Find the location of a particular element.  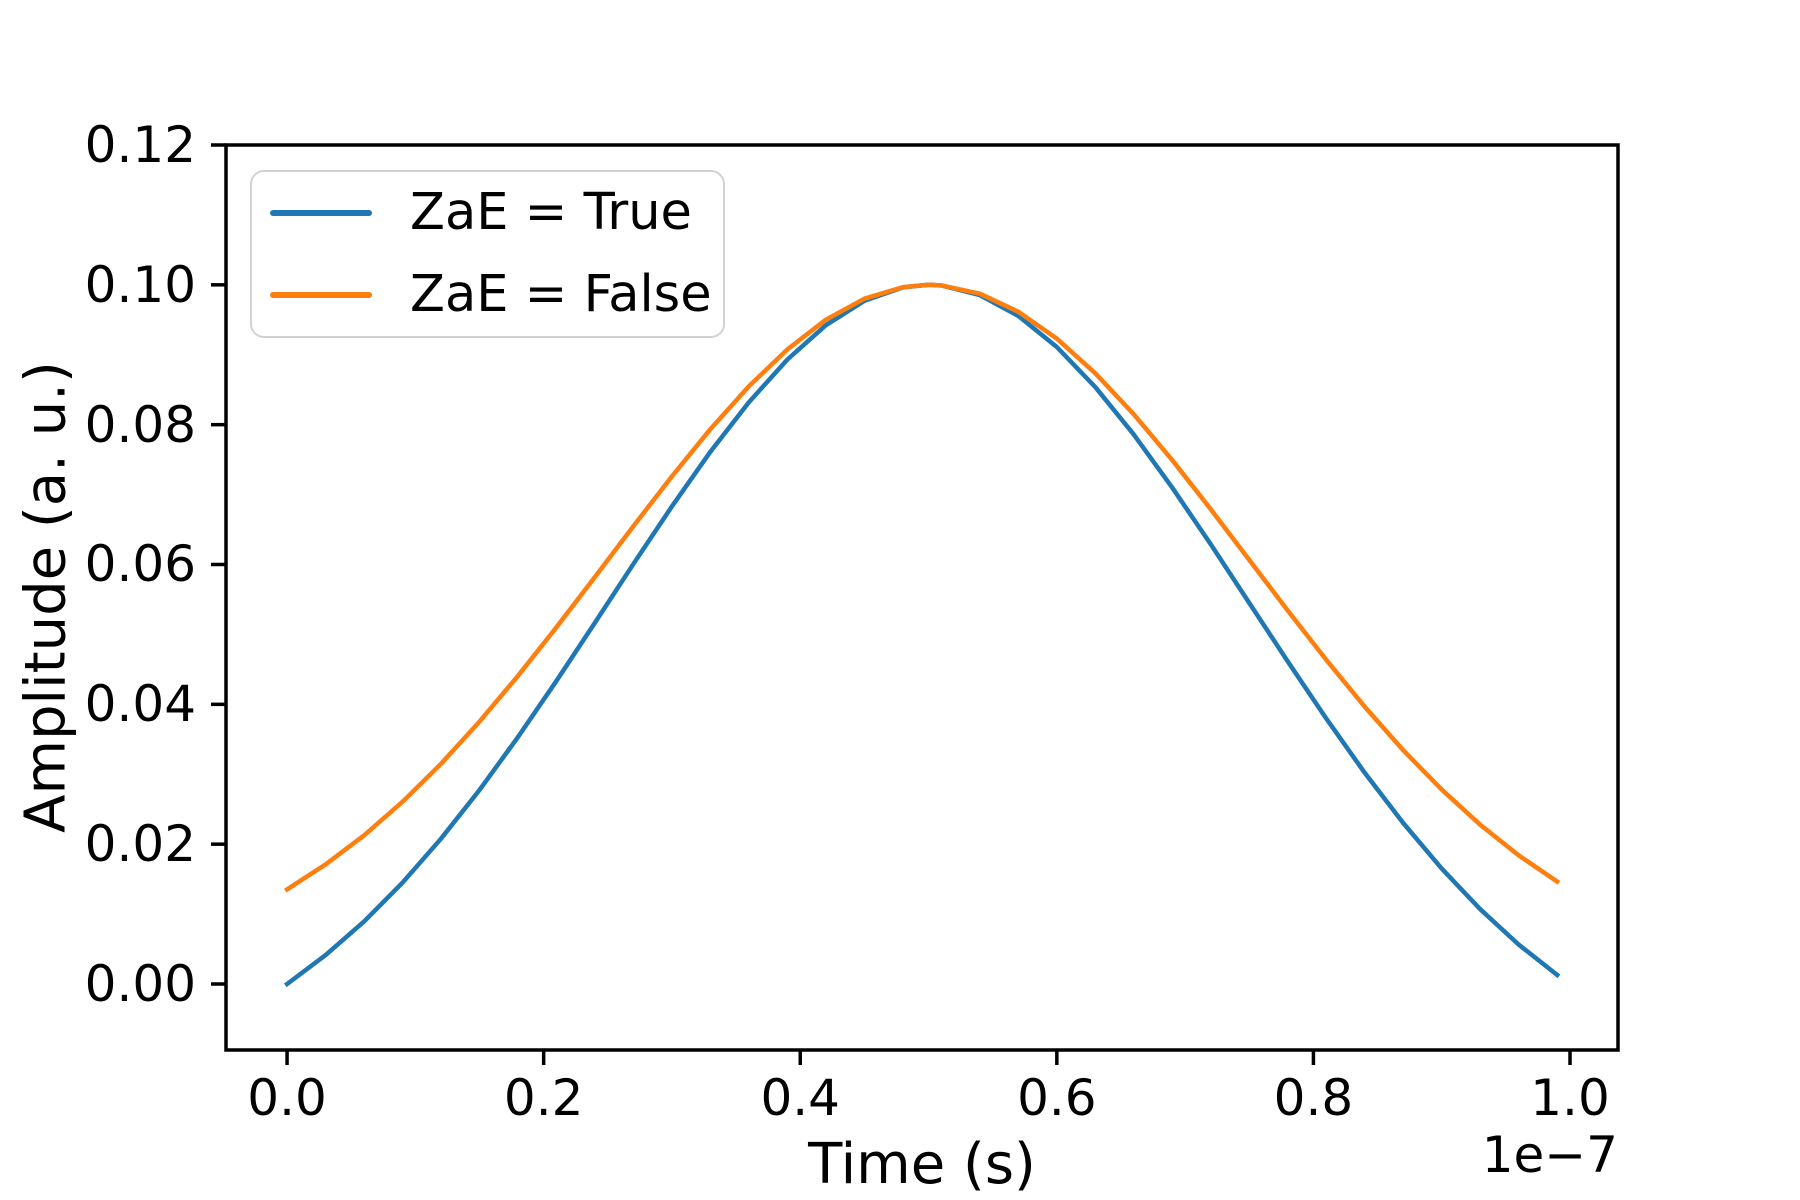

legend-line-swatch-orange is located at coordinates (321, 295).